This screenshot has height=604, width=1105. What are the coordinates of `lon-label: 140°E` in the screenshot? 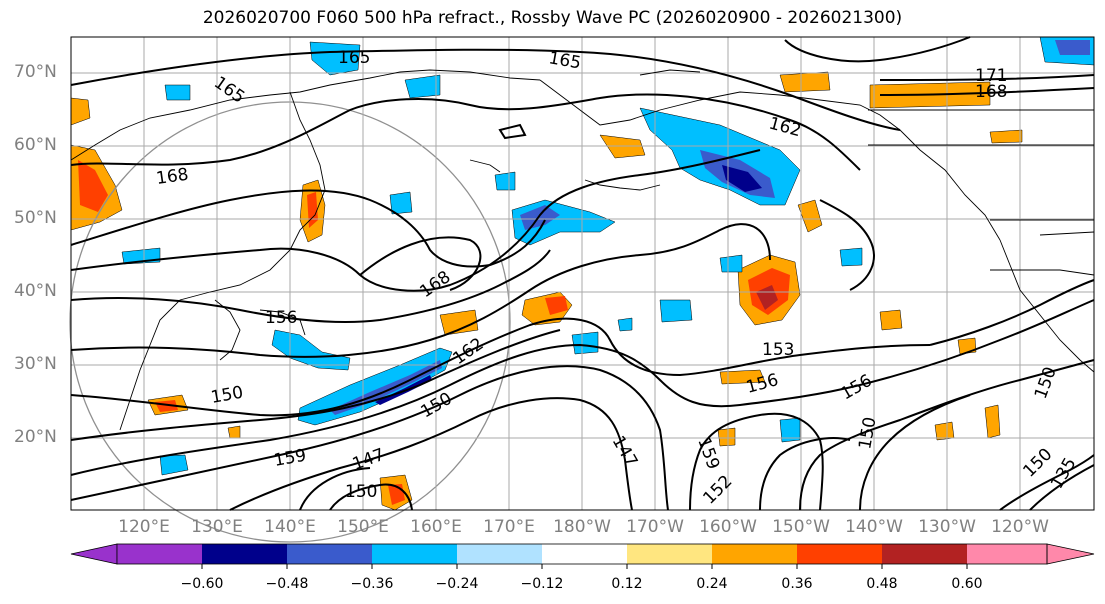 It's located at (290, 527).